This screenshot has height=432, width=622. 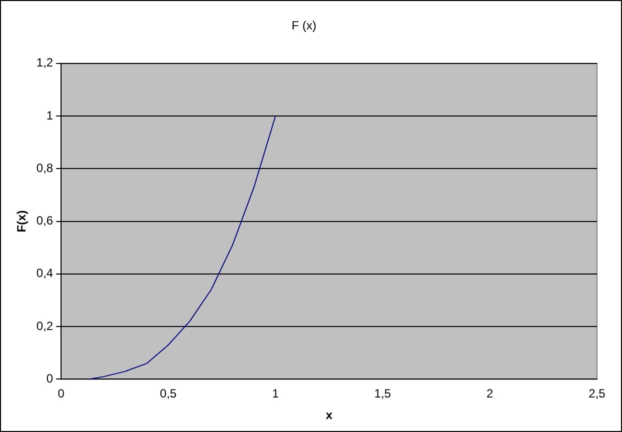 I want to click on x-tick-label: 2,5, so click(x=597, y=393).